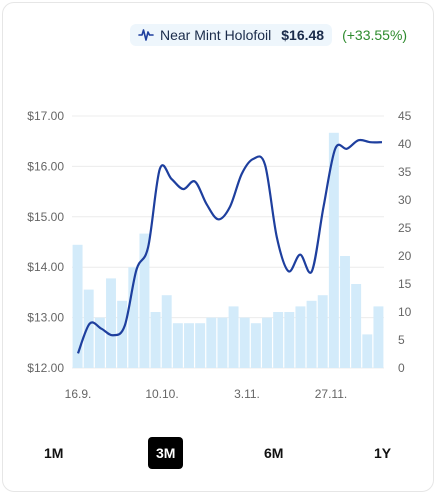 This screenshot has height=497, width=437. What do you see at coordinates (331, 394) in the screenshot?
I see `x-tick-label: 27.11.` at bounding box center [331, 394].